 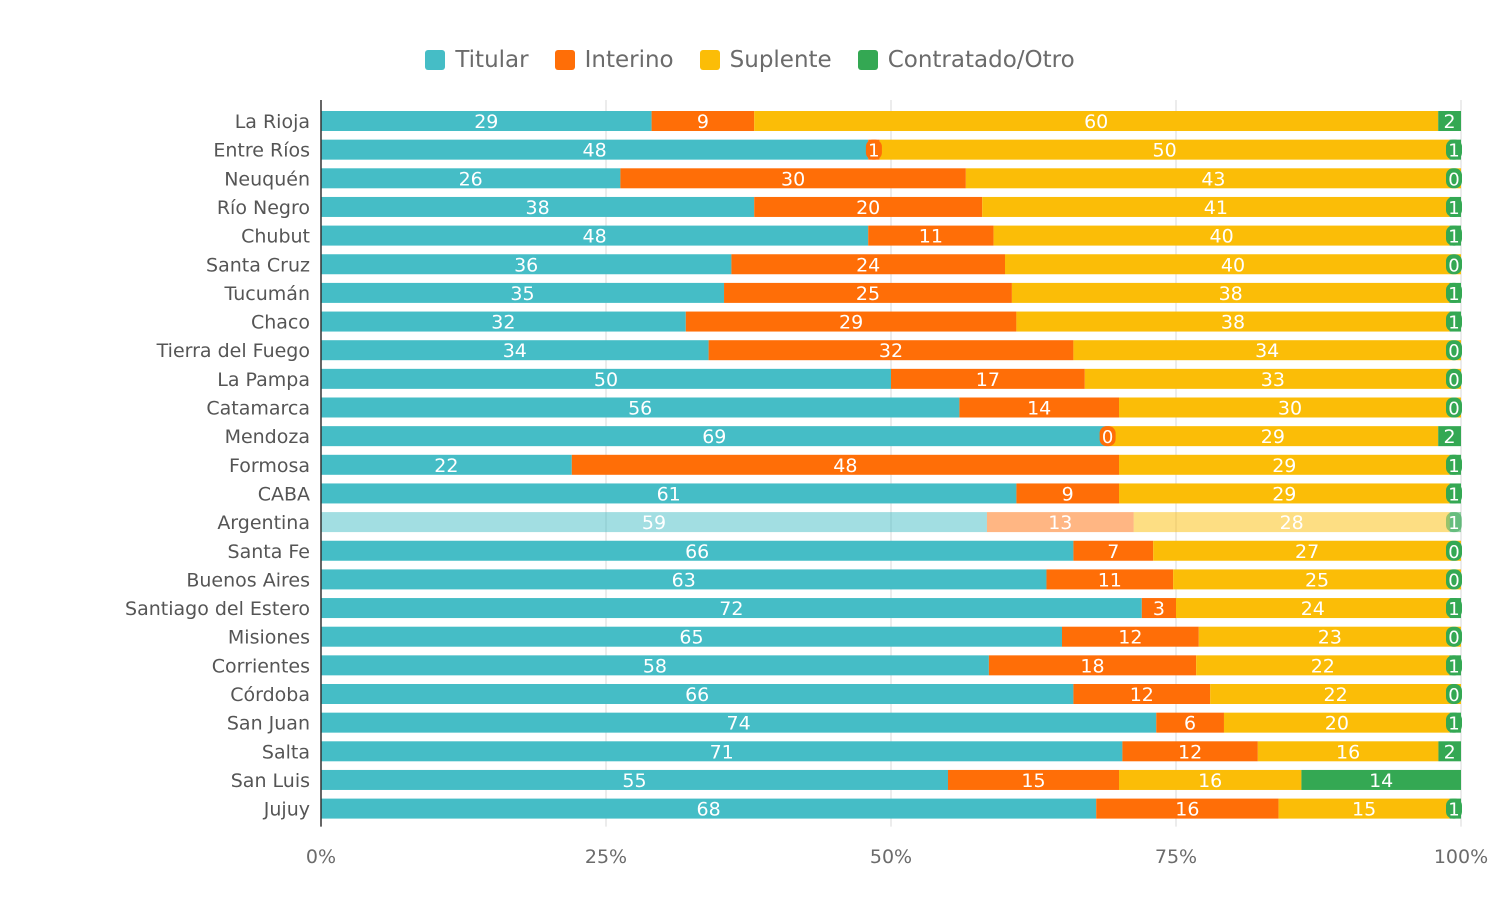 I want to click on category-label-salta: Salta, so click(x=286, y=752).